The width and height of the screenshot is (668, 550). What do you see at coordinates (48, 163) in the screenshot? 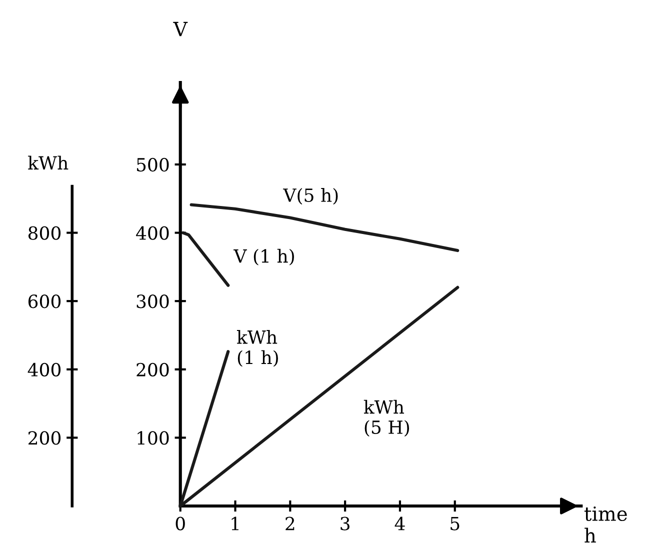
I see `y2-axis-title: kWh` at bounding box center [48, 163].